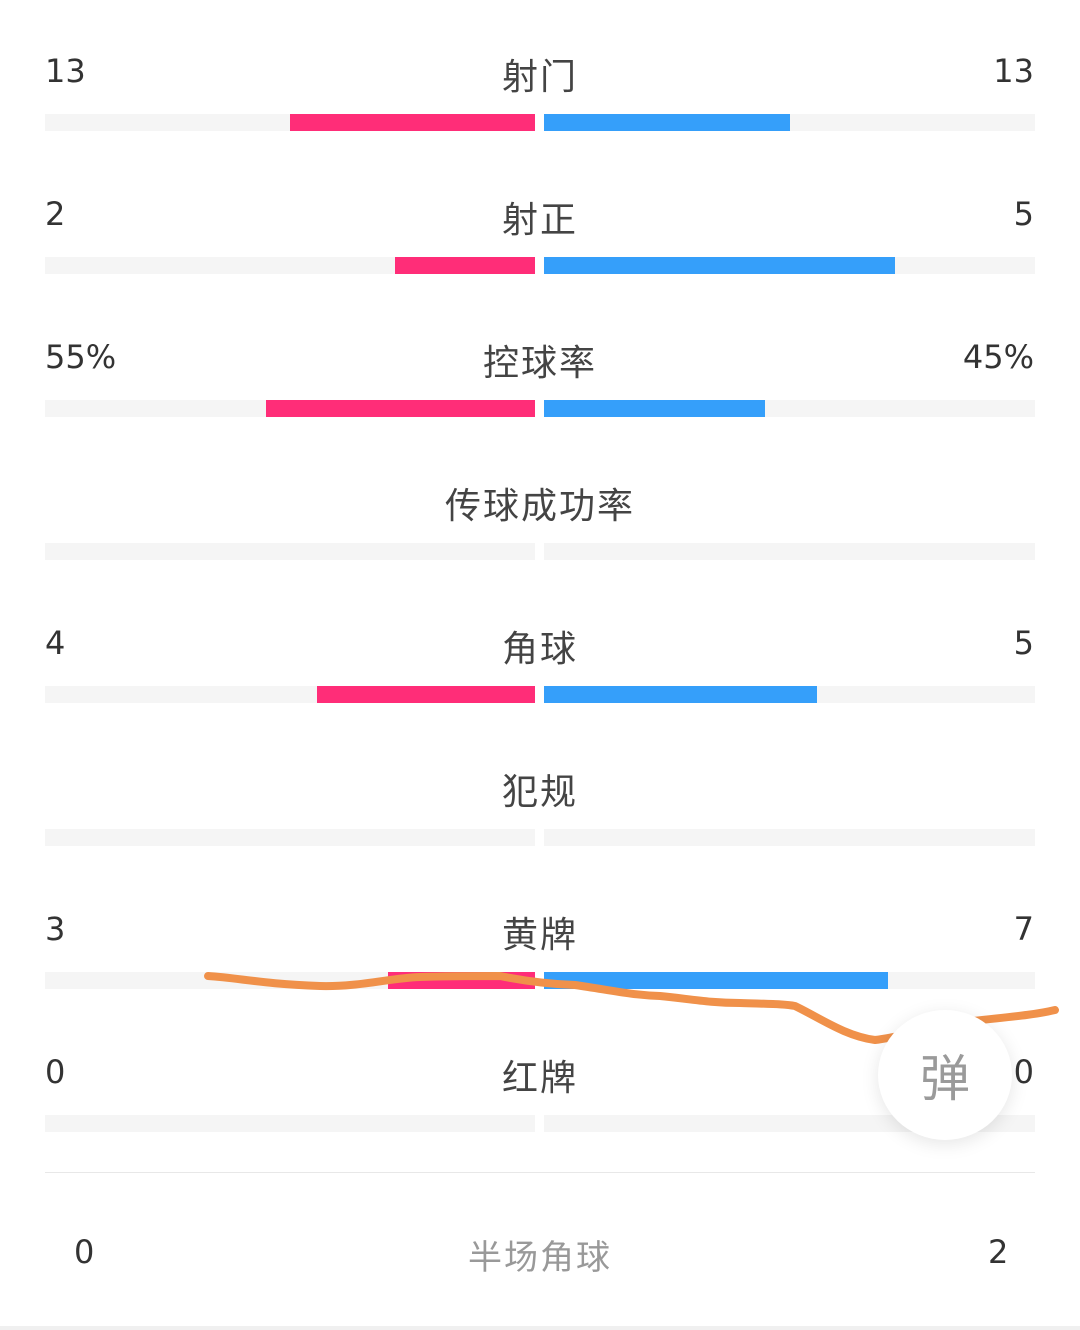 Image resolution: width=1080 pixels, height=1330 pixels. Describe the element at coordinates (540, 1172) in the screenshot. I see `section-divider` at that location.